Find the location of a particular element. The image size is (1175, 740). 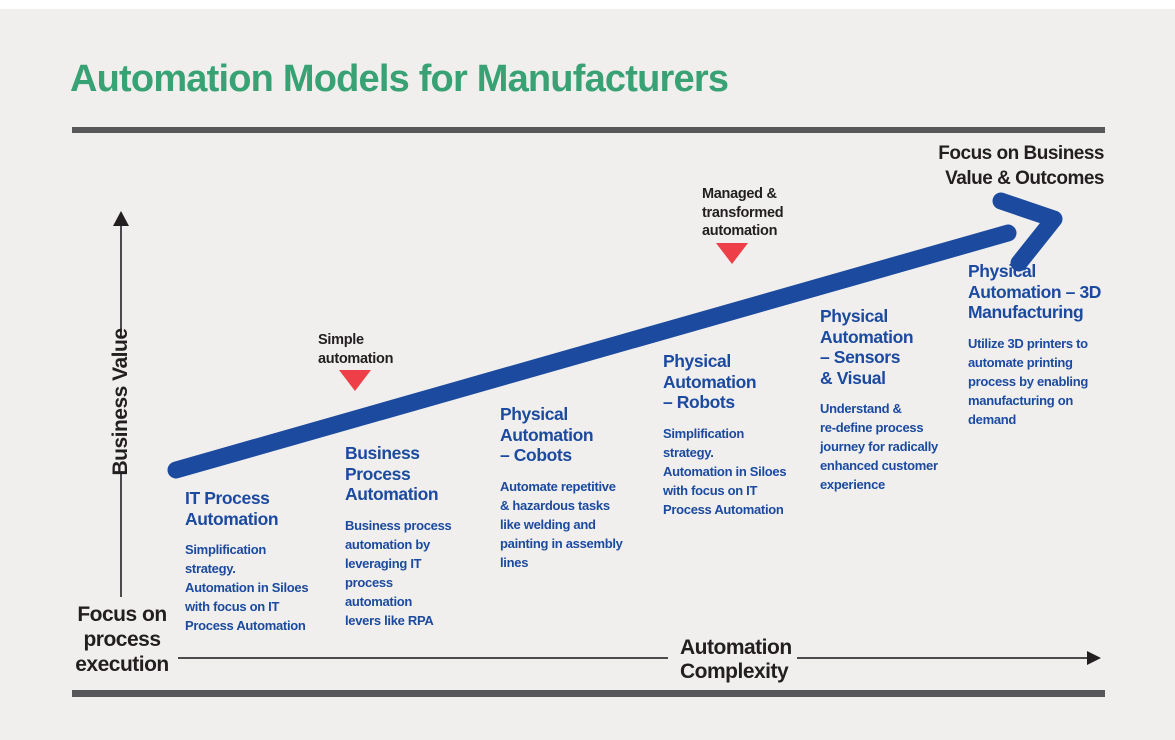

y-axis-arrowhead-icon is located at coordinates (121, 218).